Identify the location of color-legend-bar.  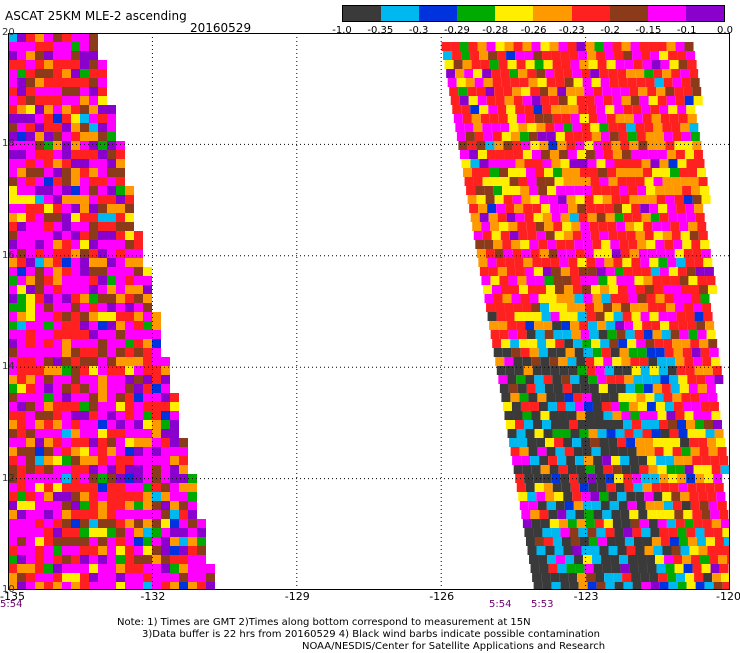
(533, 13).